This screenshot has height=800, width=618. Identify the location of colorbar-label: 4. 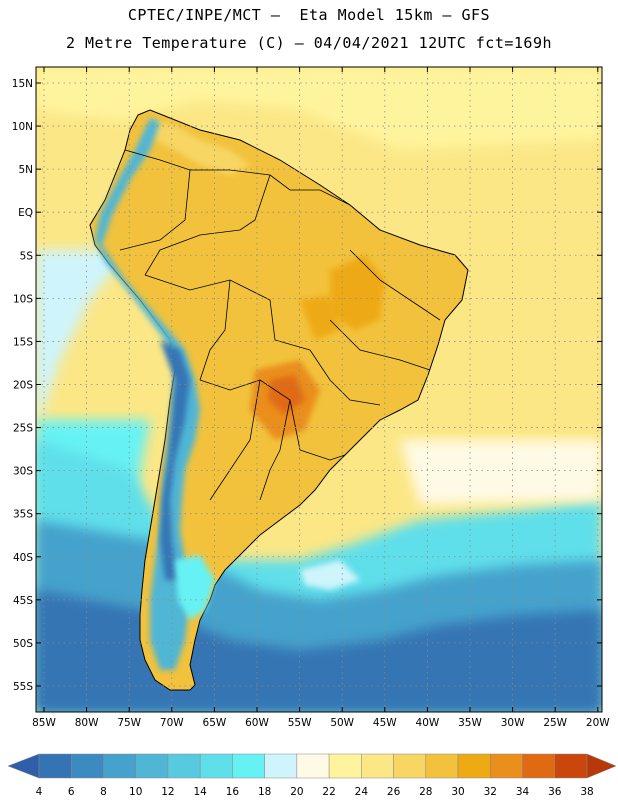
(39, 792).